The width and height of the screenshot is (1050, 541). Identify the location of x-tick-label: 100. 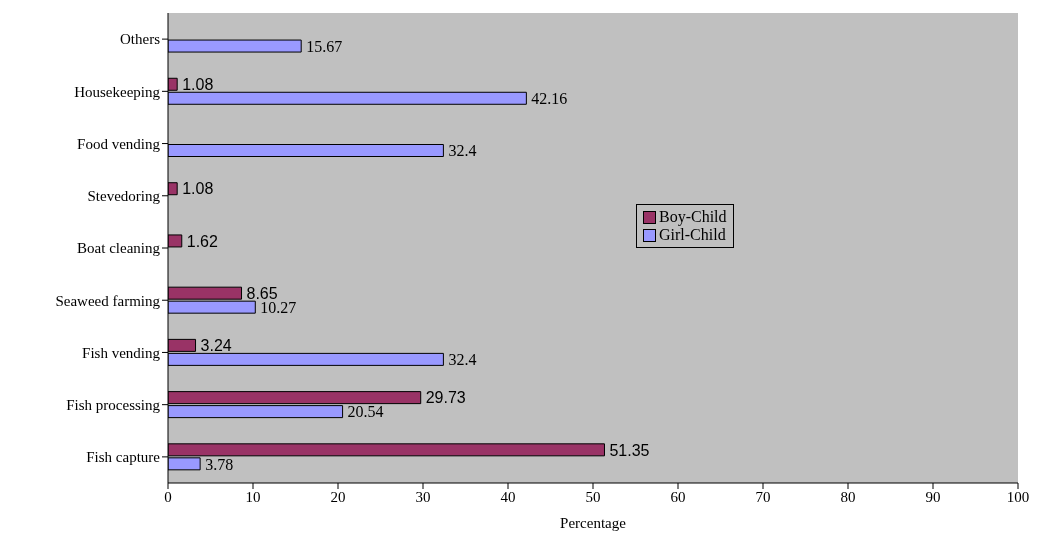
(1018, 496).